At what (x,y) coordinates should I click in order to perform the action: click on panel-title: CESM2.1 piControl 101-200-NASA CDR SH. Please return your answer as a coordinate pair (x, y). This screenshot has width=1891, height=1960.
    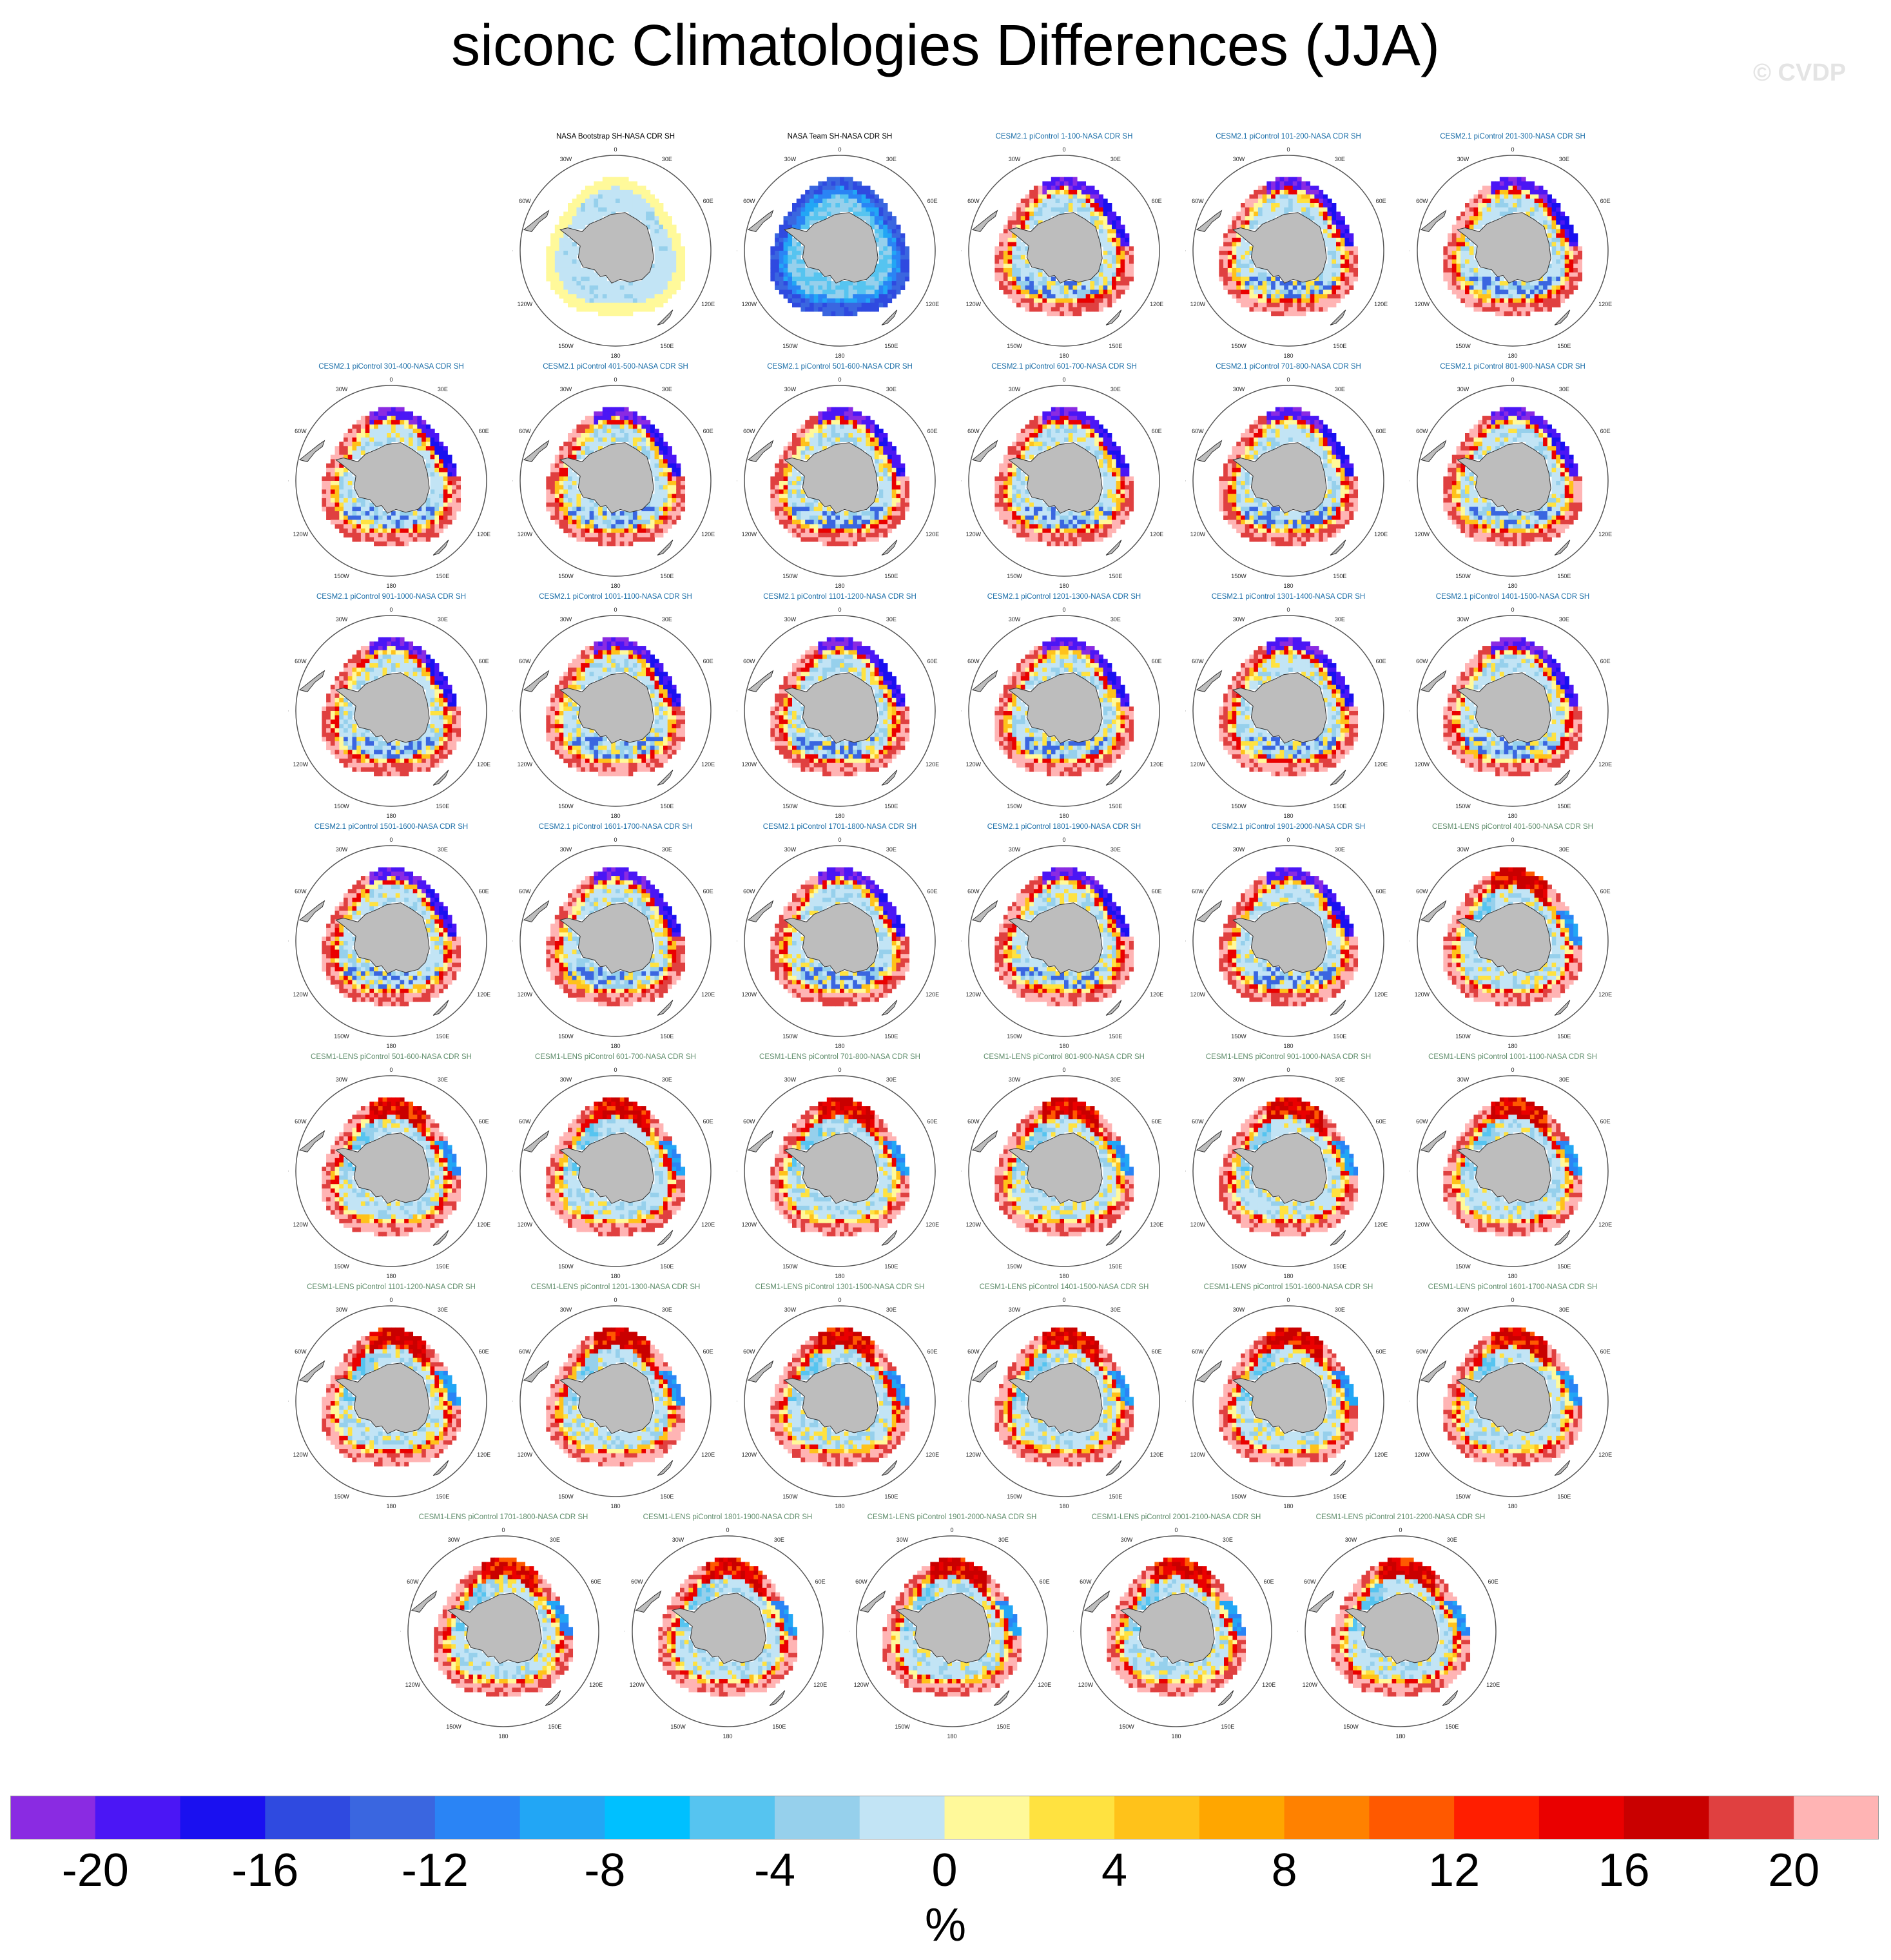
    Looking at the image, I should click on (1288, 136).